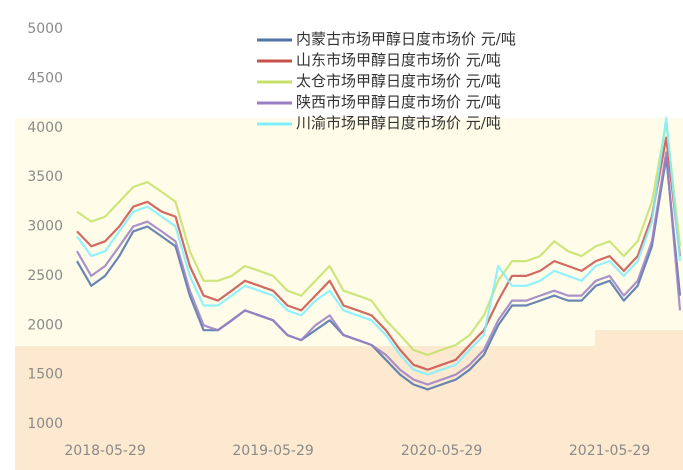  Describe the element at coordinates (406, 39) in the screenshot. I see `legend-label: 内蒙古市场甲醇日度市场价 元/吨` at that location.